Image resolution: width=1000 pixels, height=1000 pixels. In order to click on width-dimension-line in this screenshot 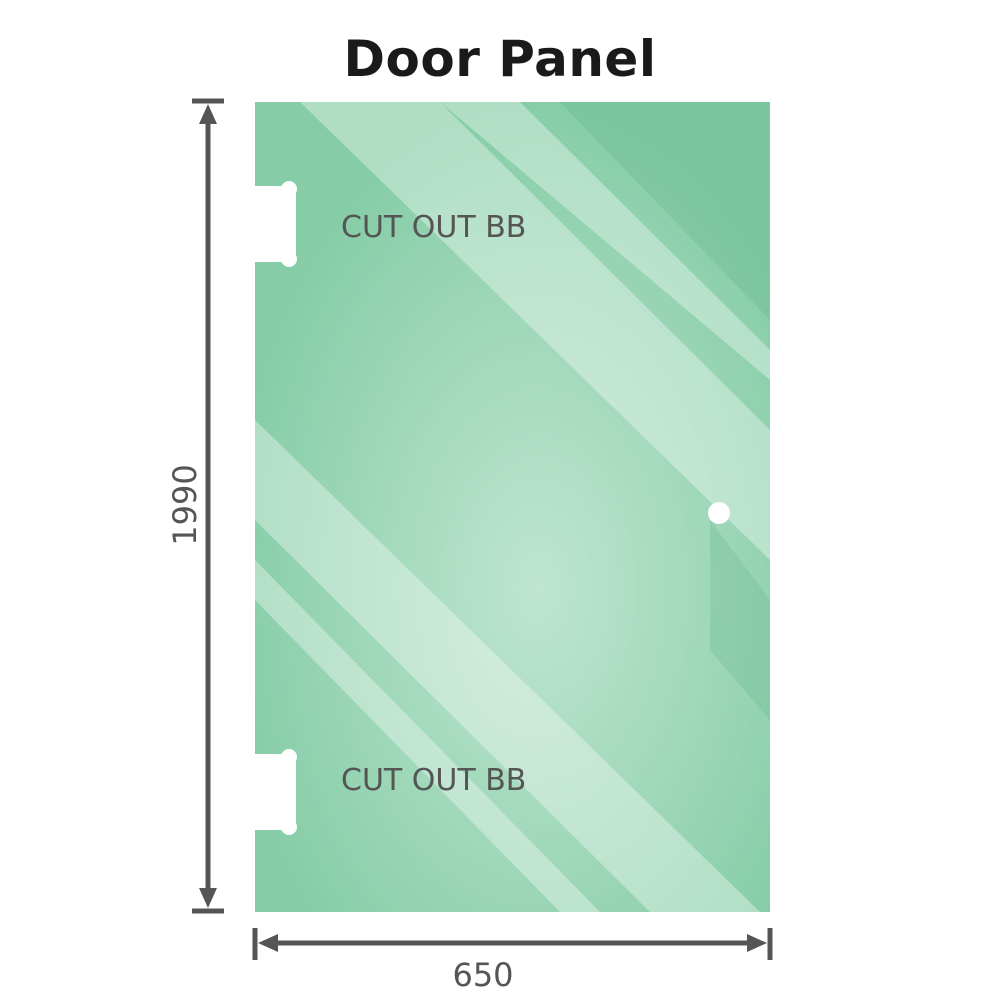, I will do `click(512, 944)`.